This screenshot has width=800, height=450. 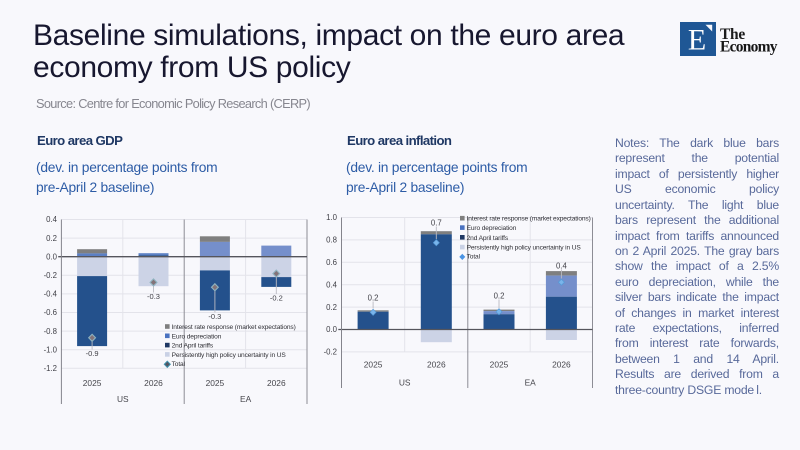 I want to click on svg-text: -1.2, so click(x=50, y=368).